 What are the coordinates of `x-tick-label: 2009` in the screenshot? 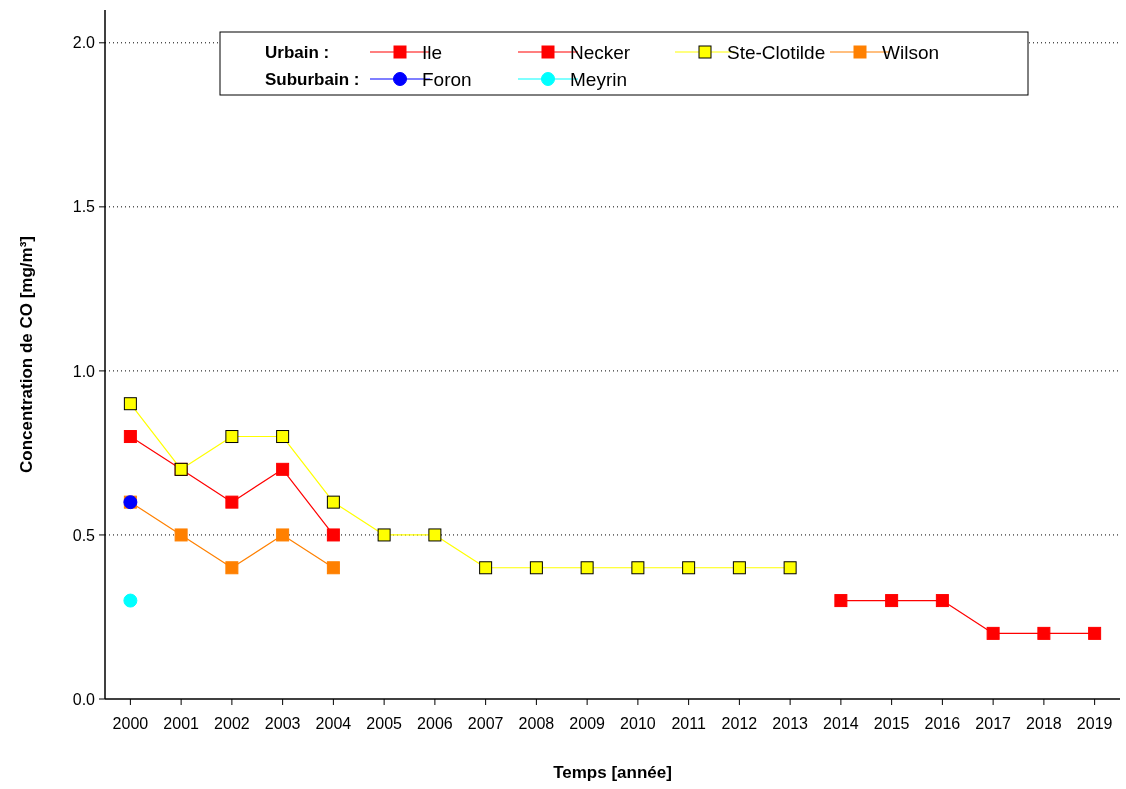 It's located at (587, 723).